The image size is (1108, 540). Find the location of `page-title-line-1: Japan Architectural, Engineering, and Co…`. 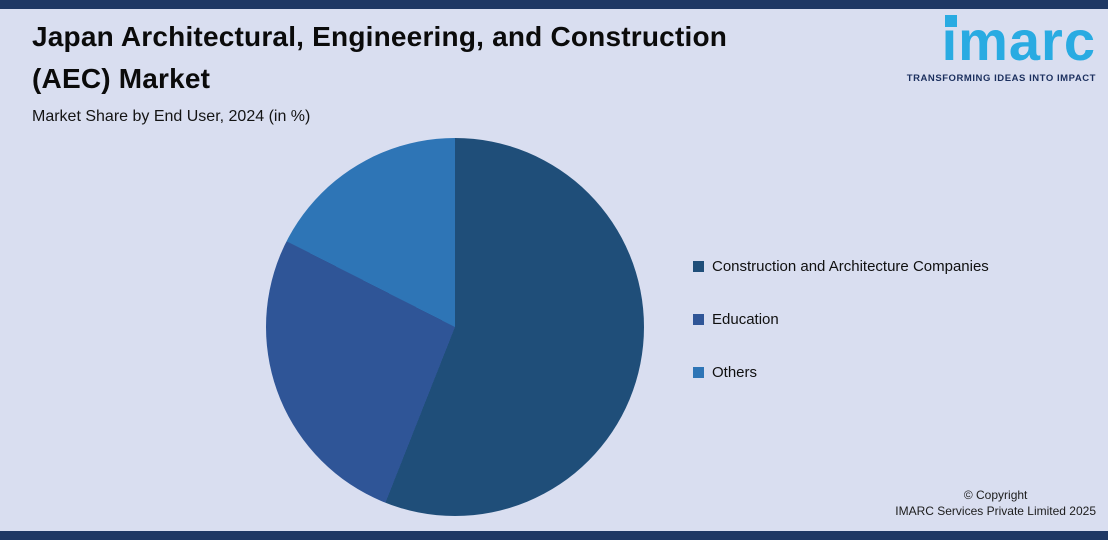

page-title-line-1: Japan Architectural, Engineering, and Co… is located at coordinates (380, 36).